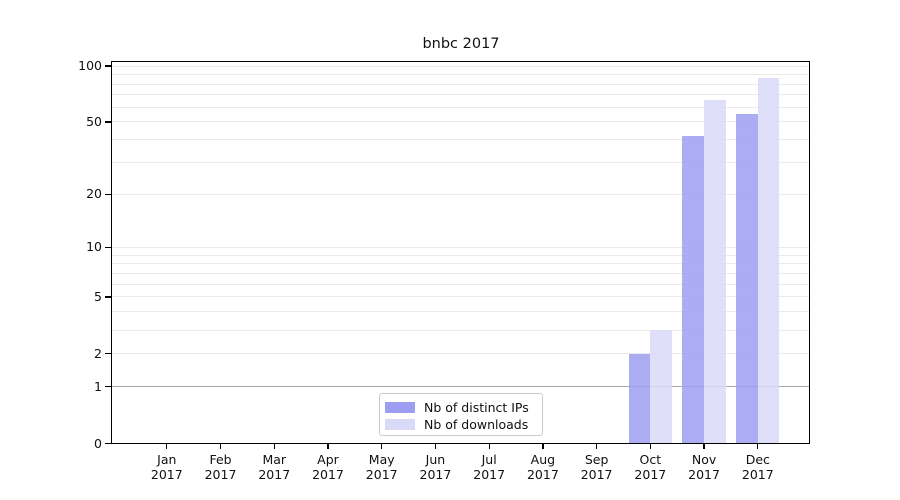 The image size is (900, 500). What do you see at coordinates (704, 446) in the screenshot?
I see `x-tick-mark-nov` at bounding box center [704, 446].